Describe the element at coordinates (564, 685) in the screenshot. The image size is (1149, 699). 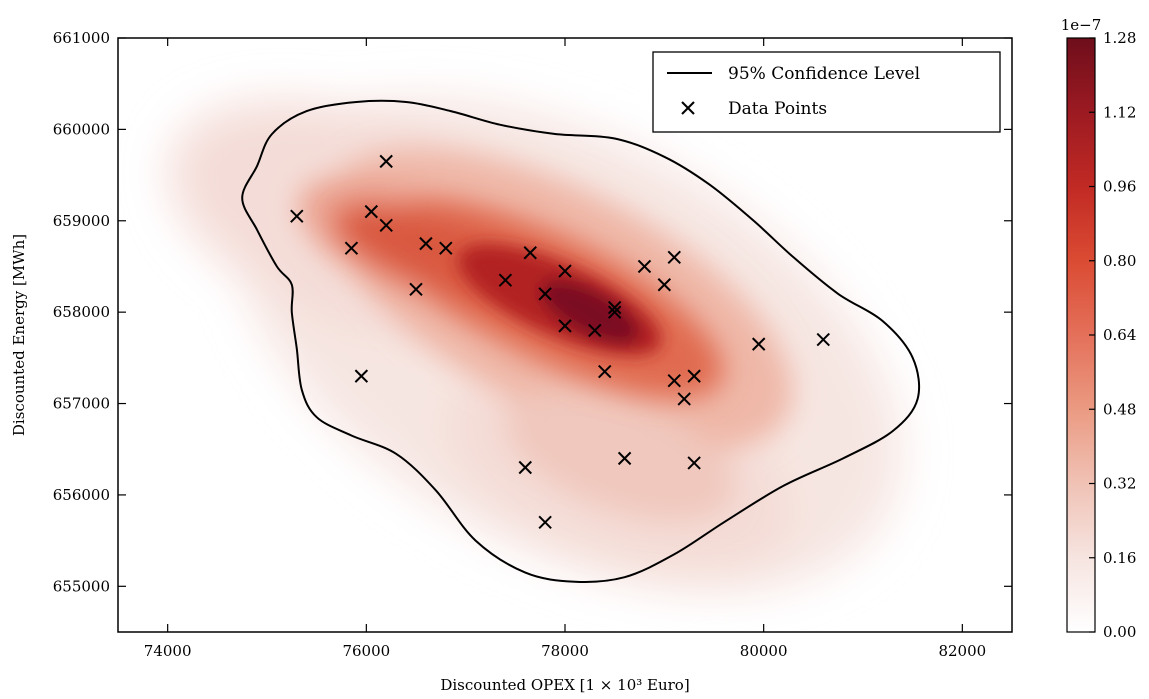
I see `x-axis-label: Discounted OPEX [1 × 10³ Euro]` at that location.